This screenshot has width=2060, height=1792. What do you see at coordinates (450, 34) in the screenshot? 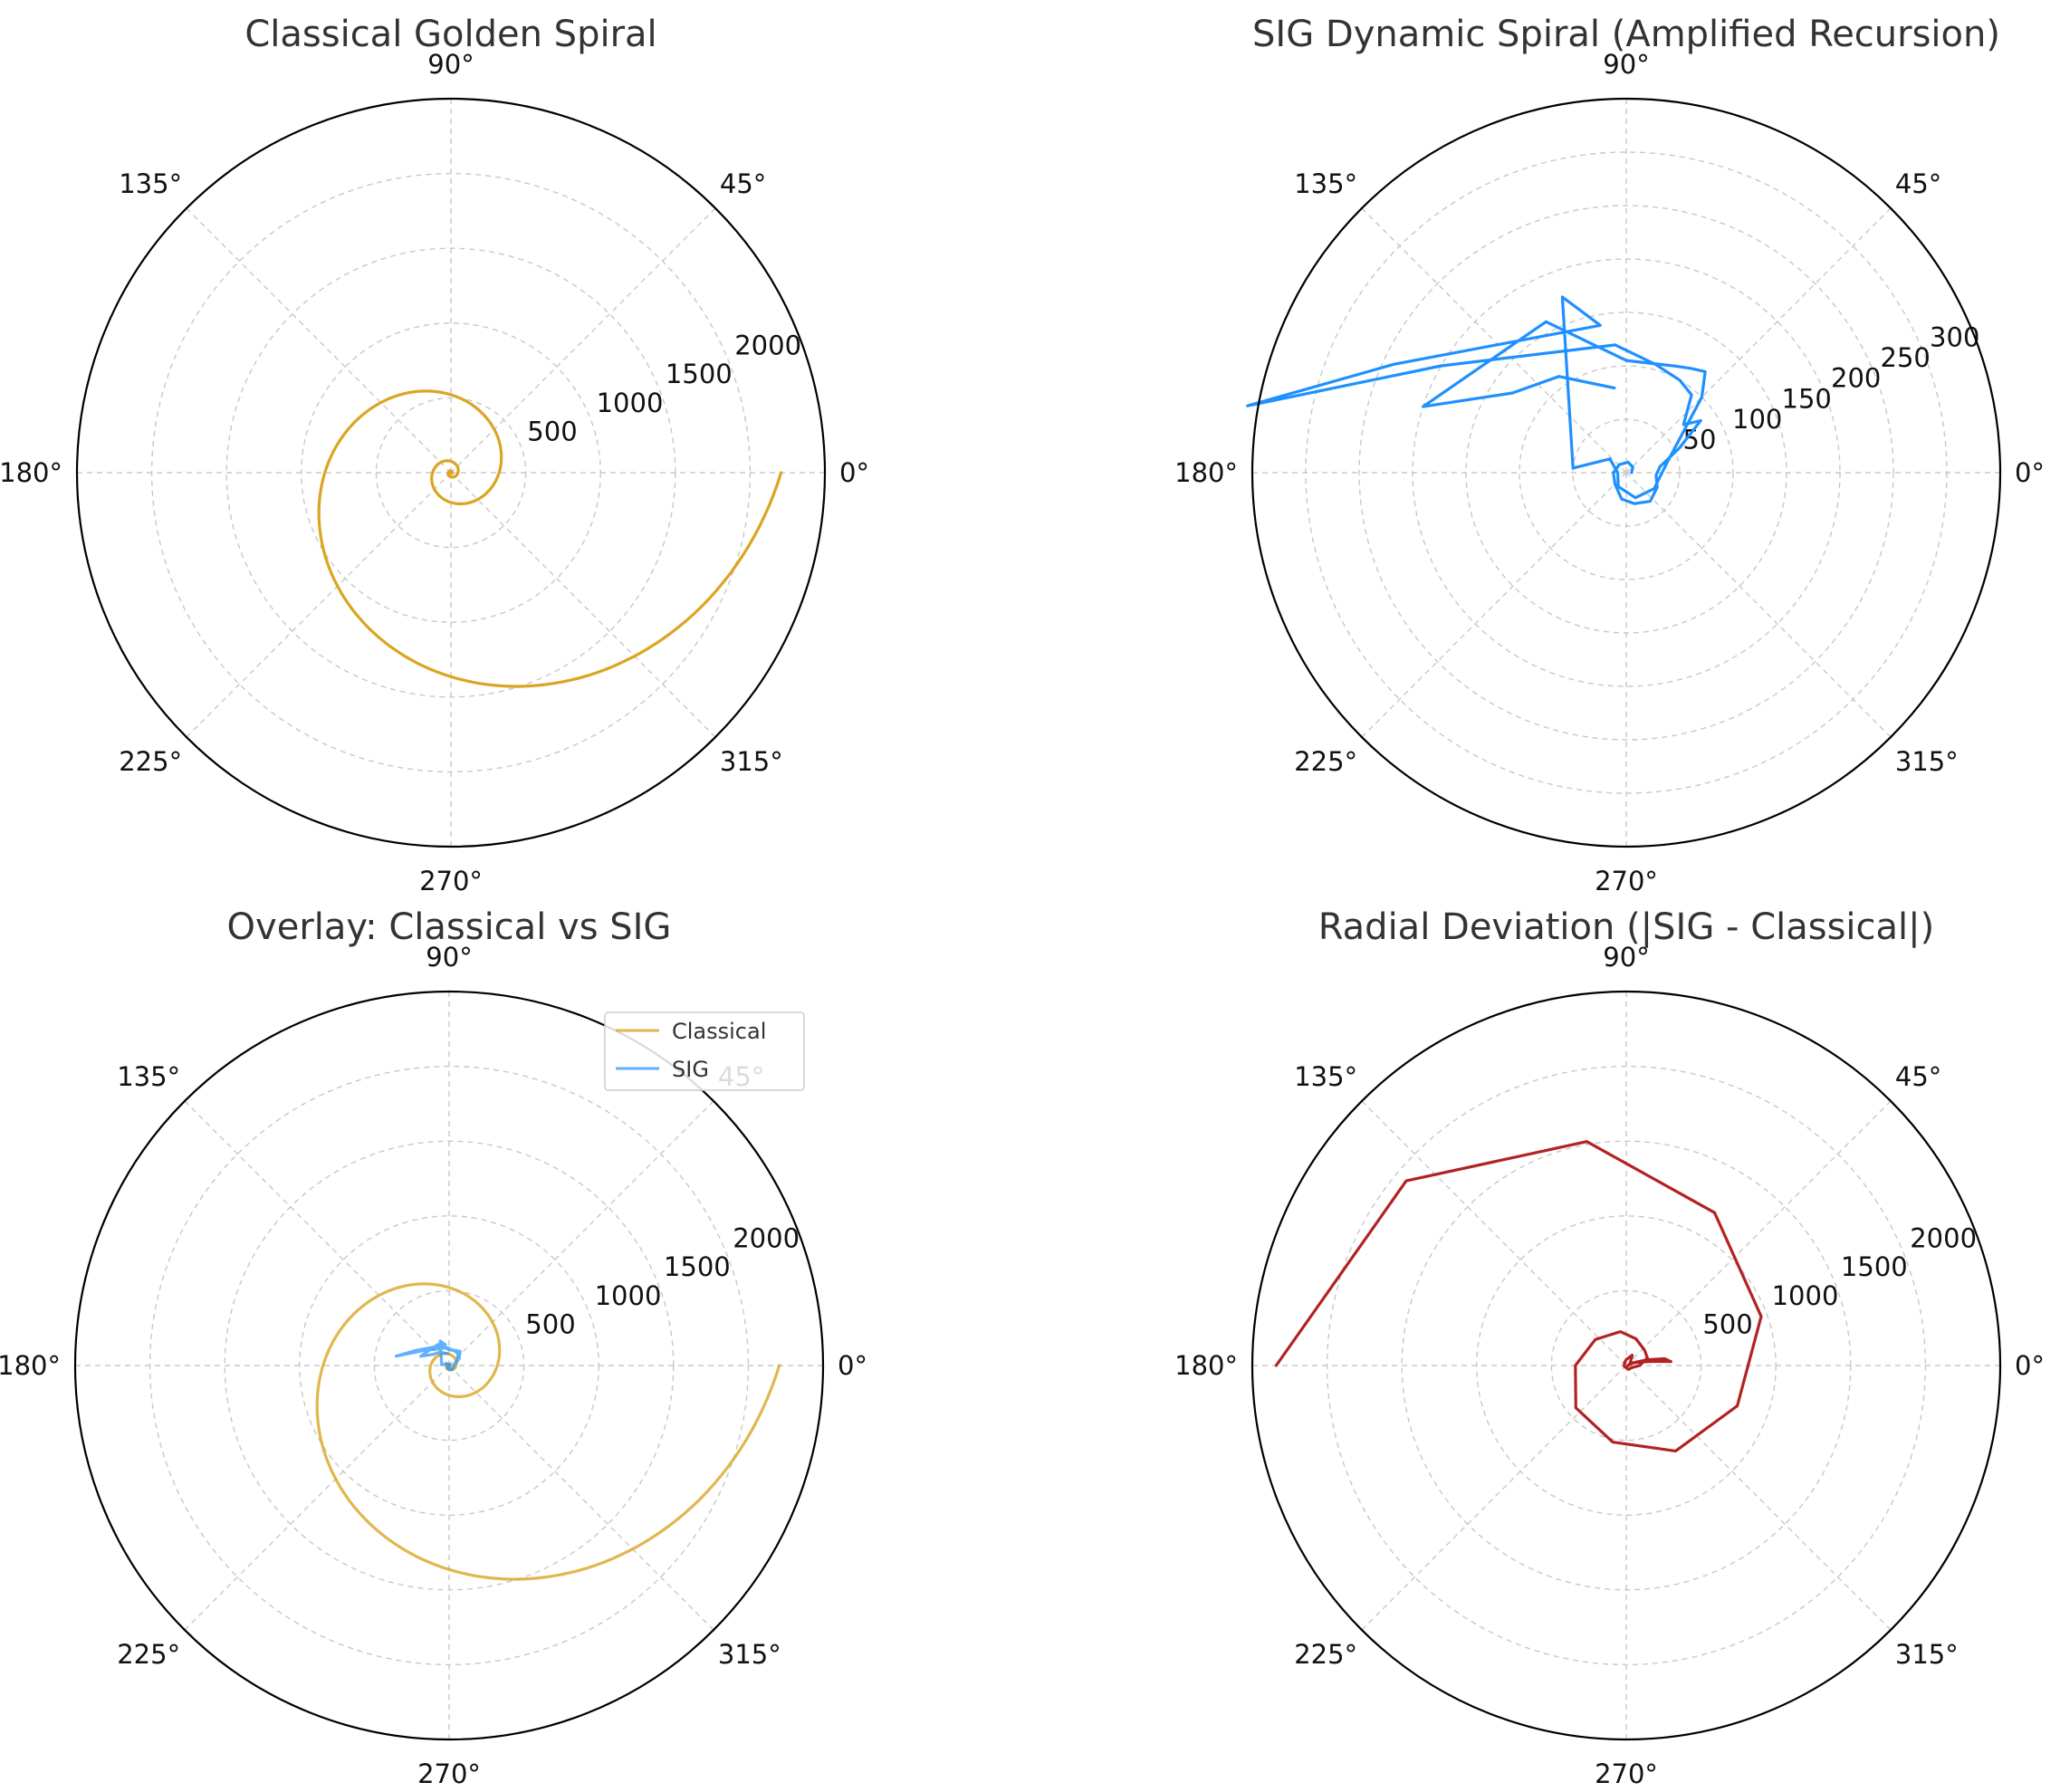
I see `panel-title: Classical Golden Spiral` at bounding box center [450, 34].